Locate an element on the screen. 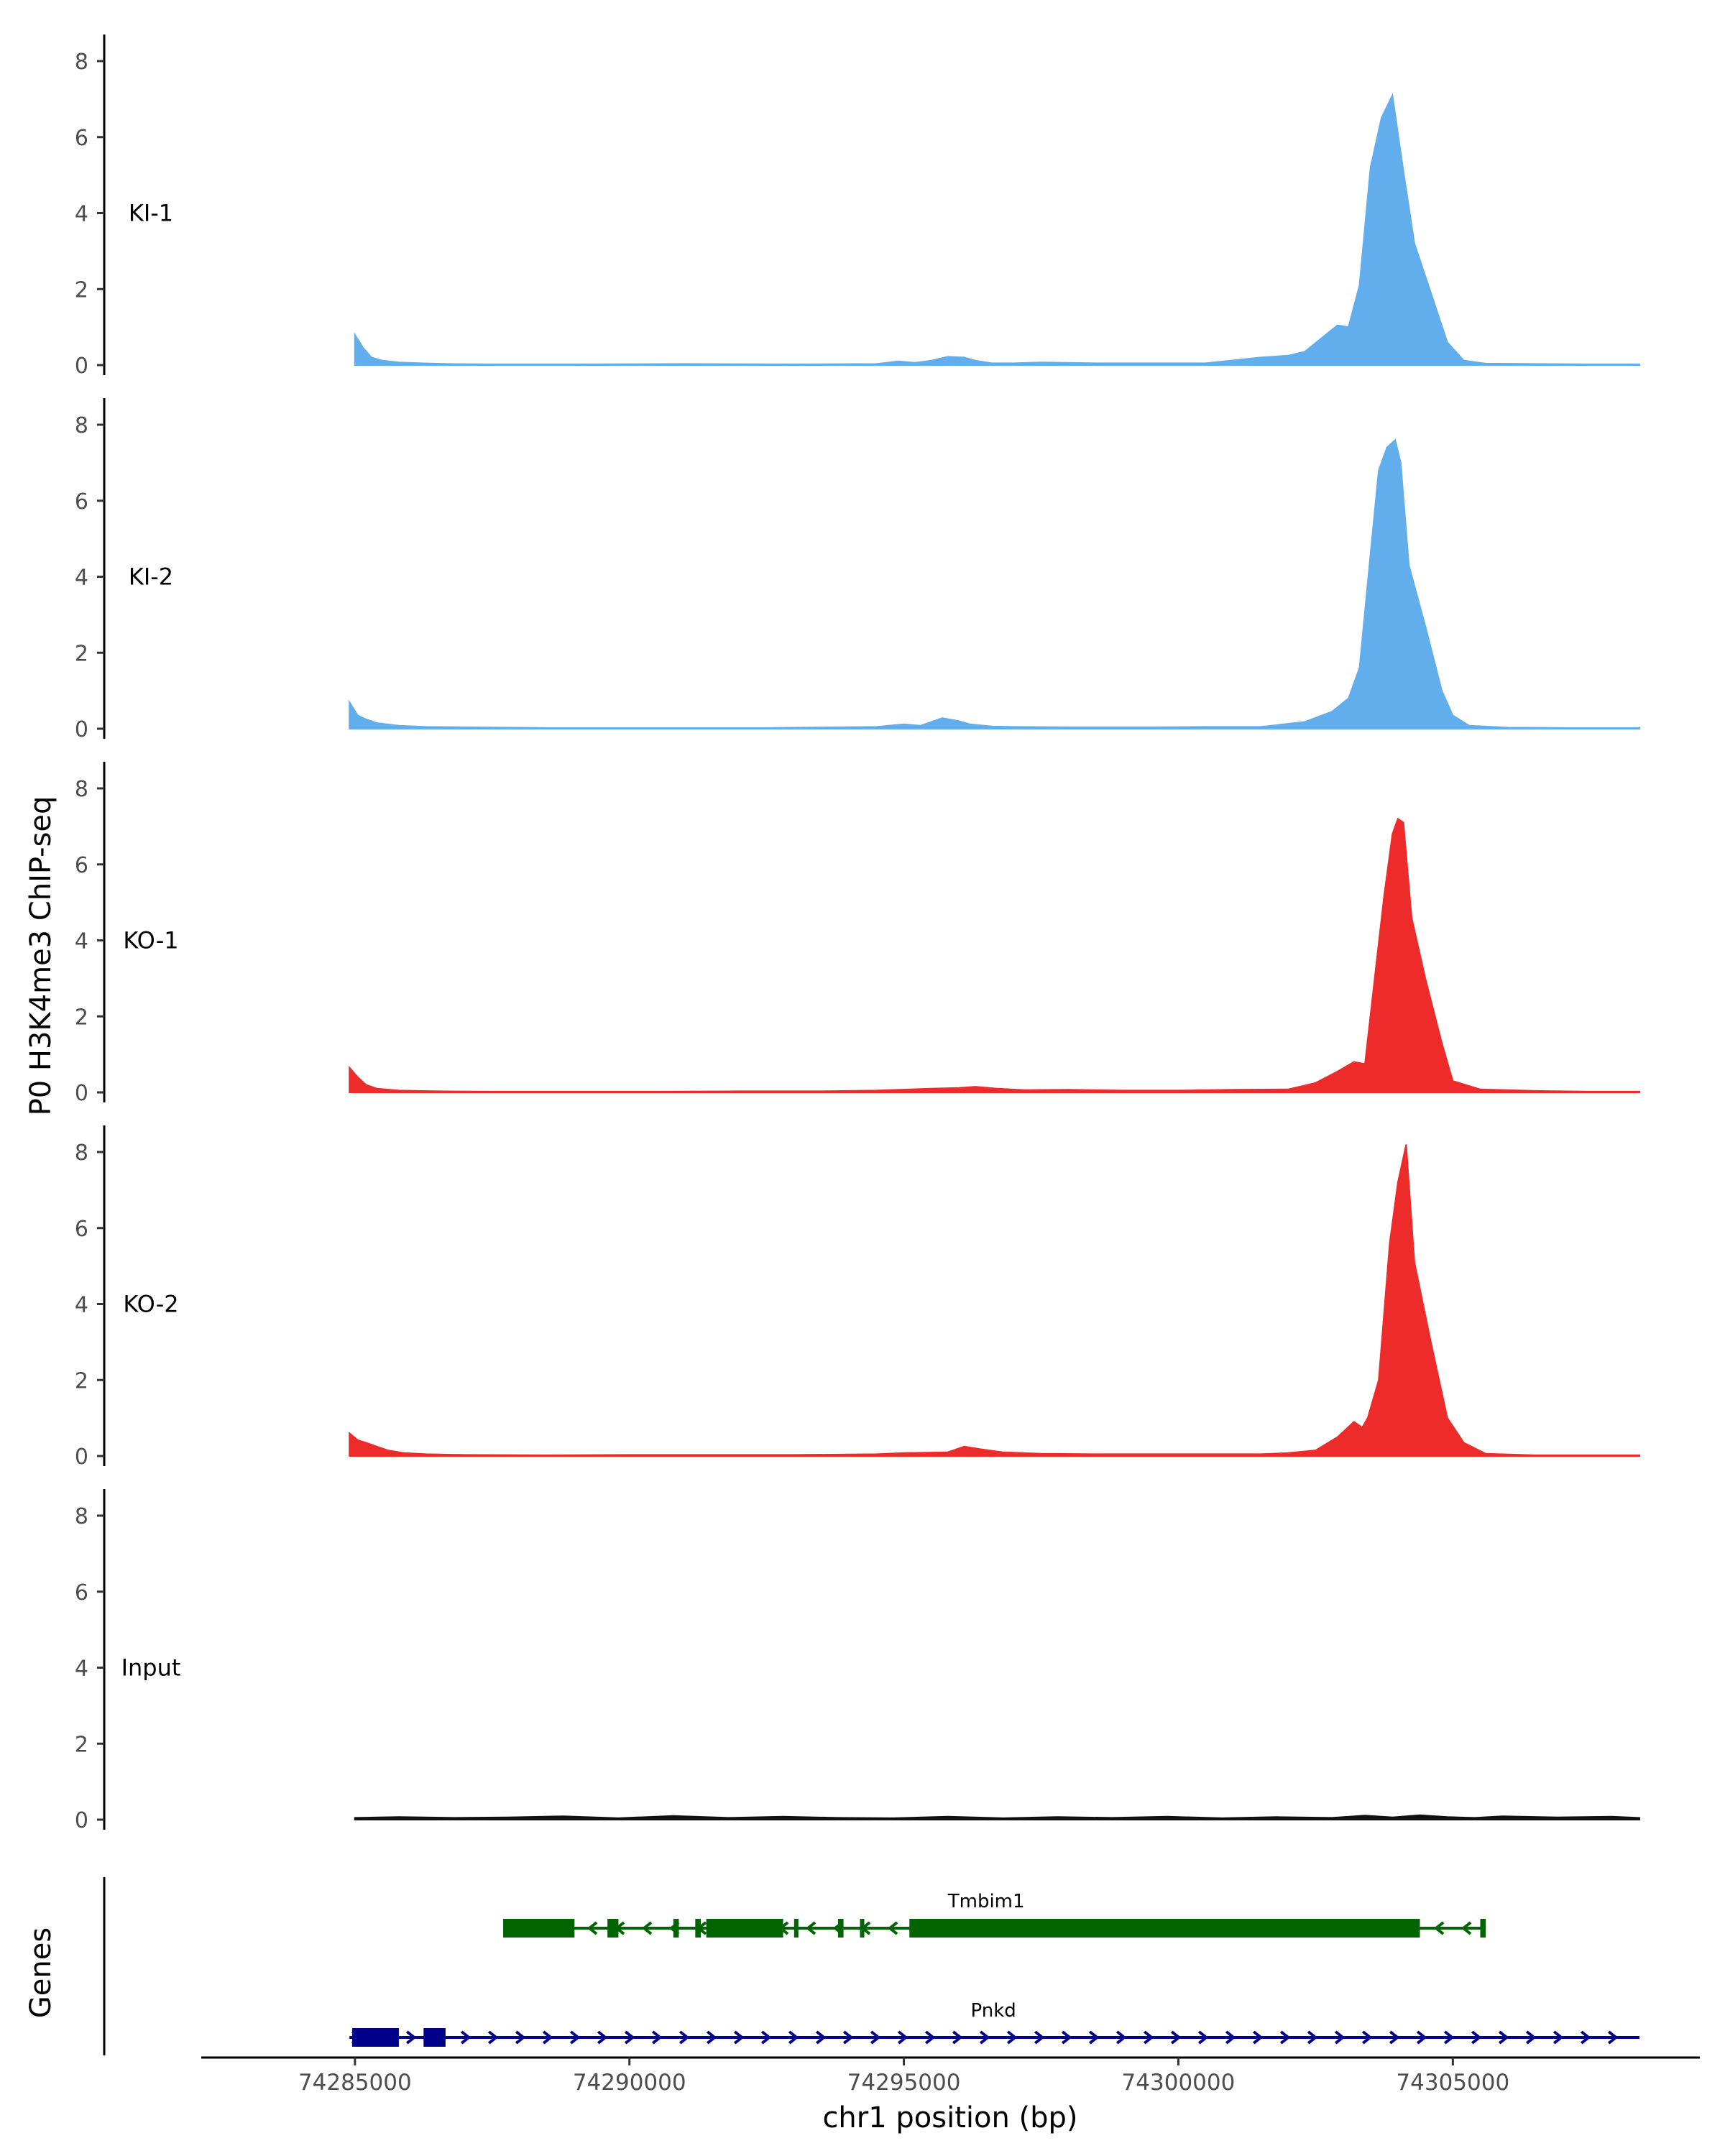 This screenshot has height=2156, width=1725. track-ki-2: 0 2 4 6 8 KI-2 is located at coordinates (857, 570).